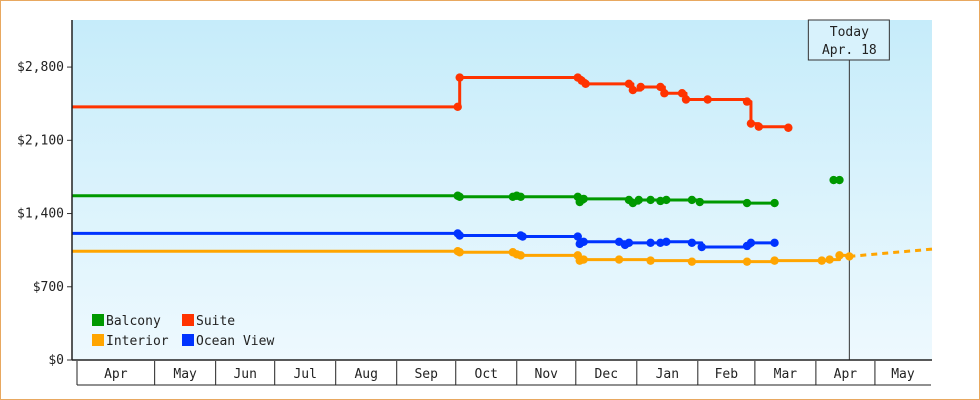 The image size is (980, 400). What do you see at coordinates (426, 374) in the screenshot?
I see `month-label: Sep` at bounding box center [426, 374].